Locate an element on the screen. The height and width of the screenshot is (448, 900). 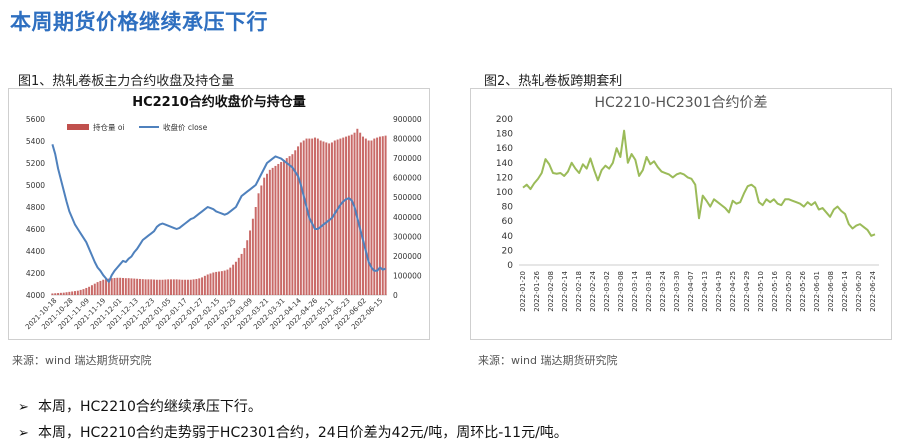
chart1-ytick-left: 4000 is located at coordinates (35, 295).